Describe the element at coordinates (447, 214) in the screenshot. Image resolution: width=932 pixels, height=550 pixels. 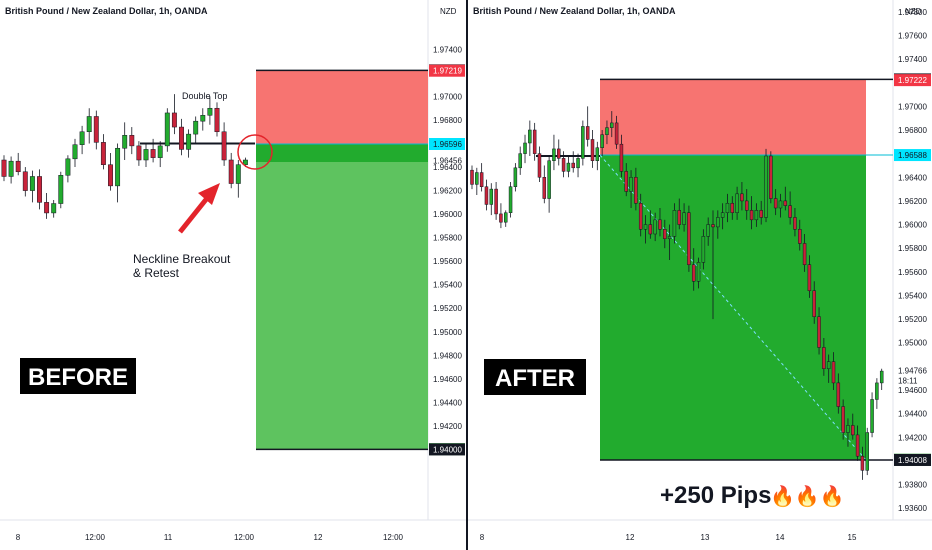
I see `y-tick-label: 1.96000` at that location.